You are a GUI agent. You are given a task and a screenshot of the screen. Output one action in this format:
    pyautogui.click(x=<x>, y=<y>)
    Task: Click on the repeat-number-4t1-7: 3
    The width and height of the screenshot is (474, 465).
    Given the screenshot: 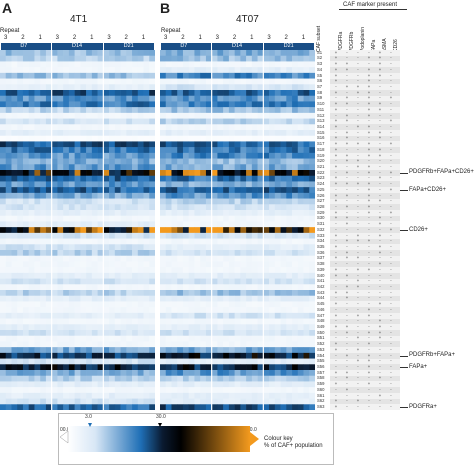 What is the action you would take?
    pyautogui.click(x=109, y=38)
    